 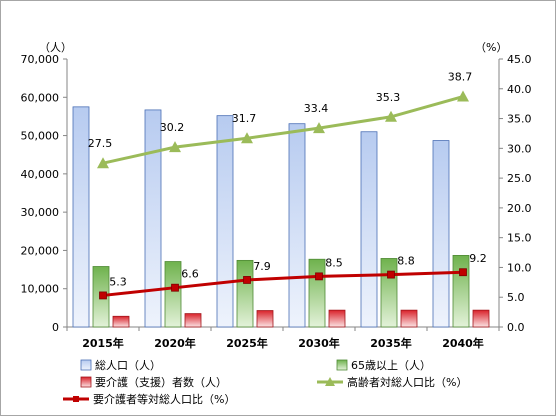 What do you see at coordinates (516, 327) in the screenshot?
I see `right-tick-label: 0.0` at bounding box center [516, 327].